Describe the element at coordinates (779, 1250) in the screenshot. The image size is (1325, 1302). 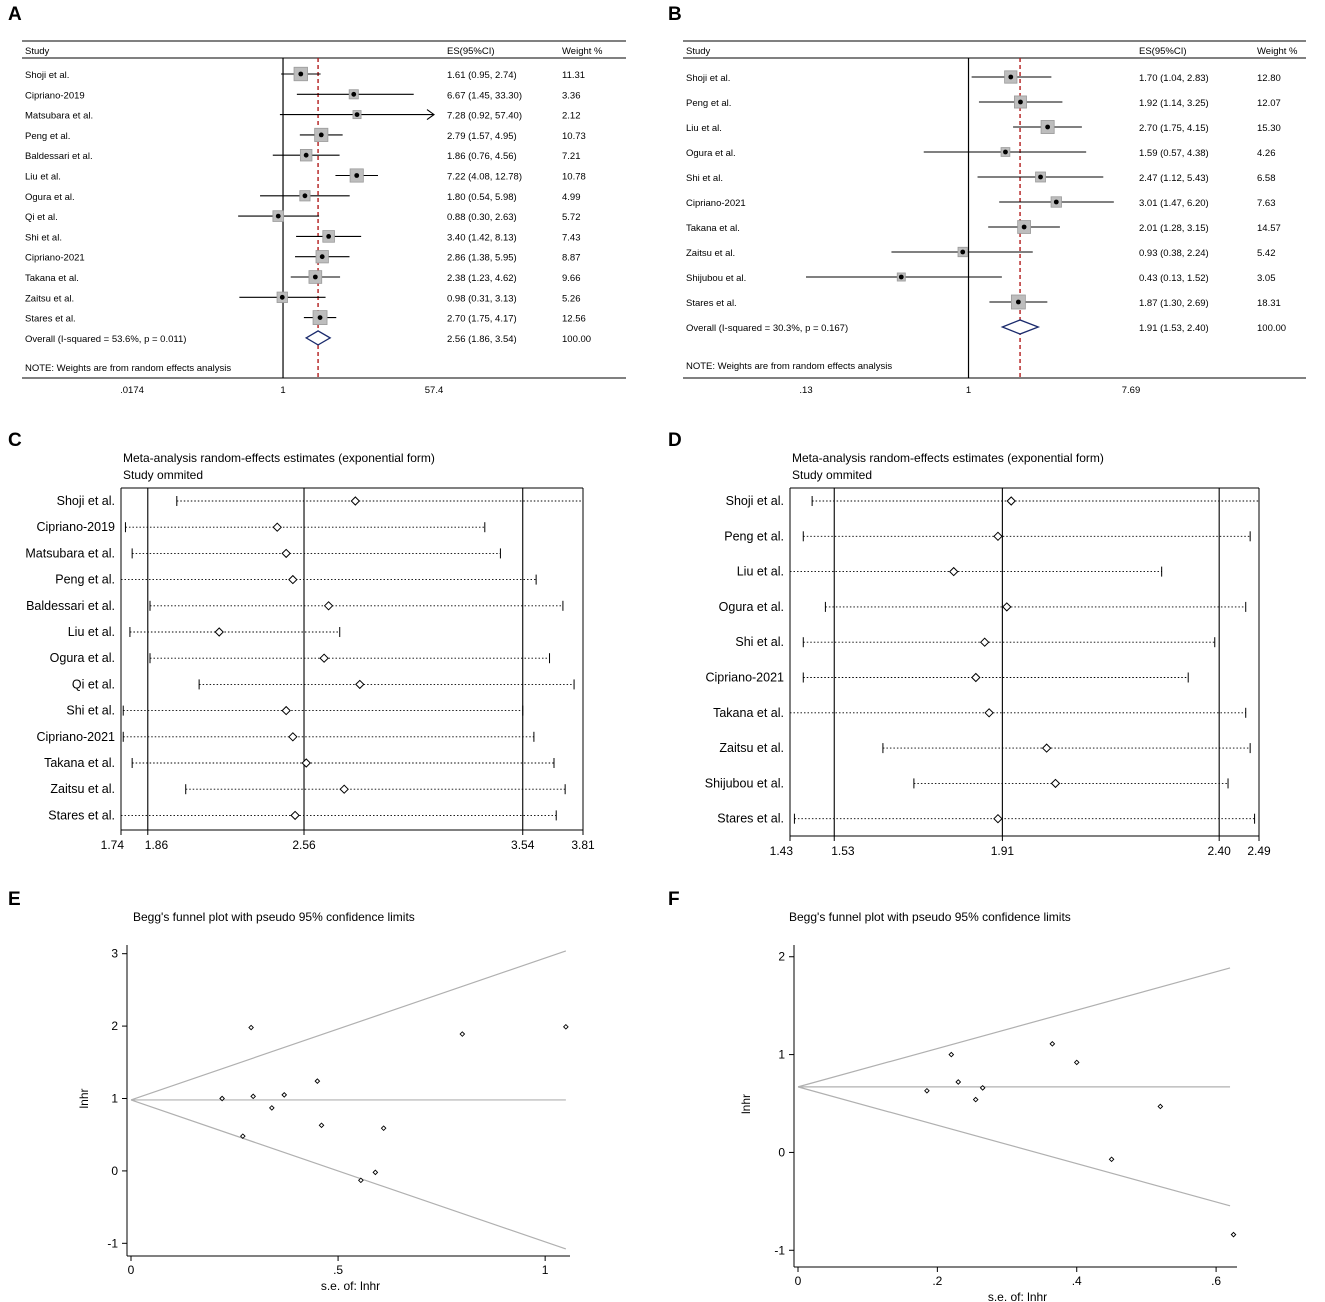
I see `y-tick-label: -1` at that location.